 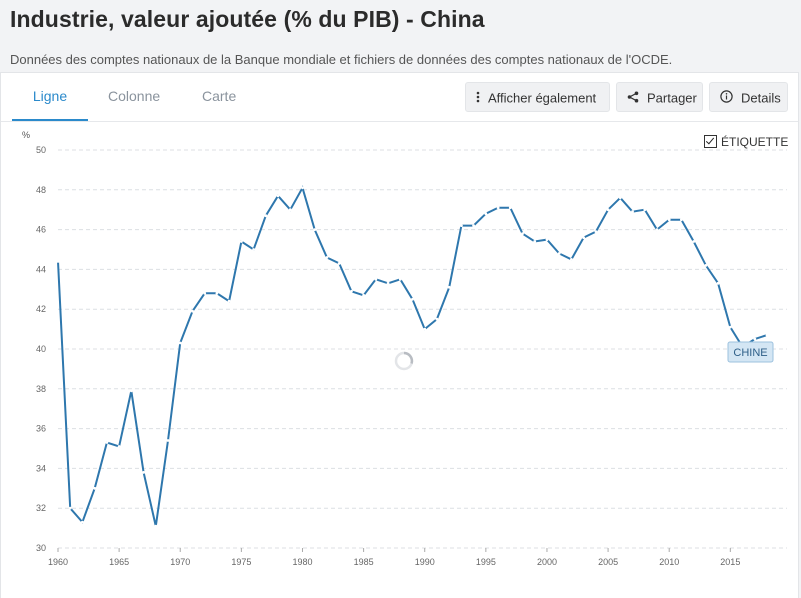 What do you see at coordinates (608, 562) in the screenshot?
I see `x-tick-label: 2005` at bounding box center [608, 562].